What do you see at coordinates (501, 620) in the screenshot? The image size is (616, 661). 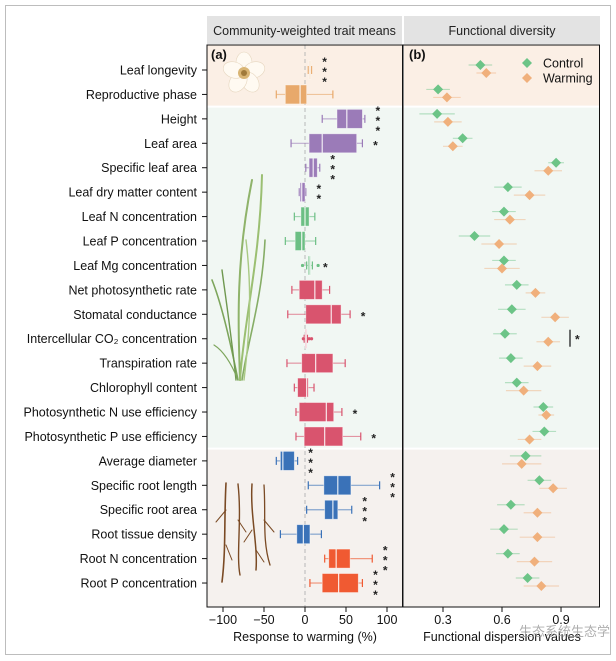 I see `x-tick-label-b: 0.6` at bounding box center [501, 620].